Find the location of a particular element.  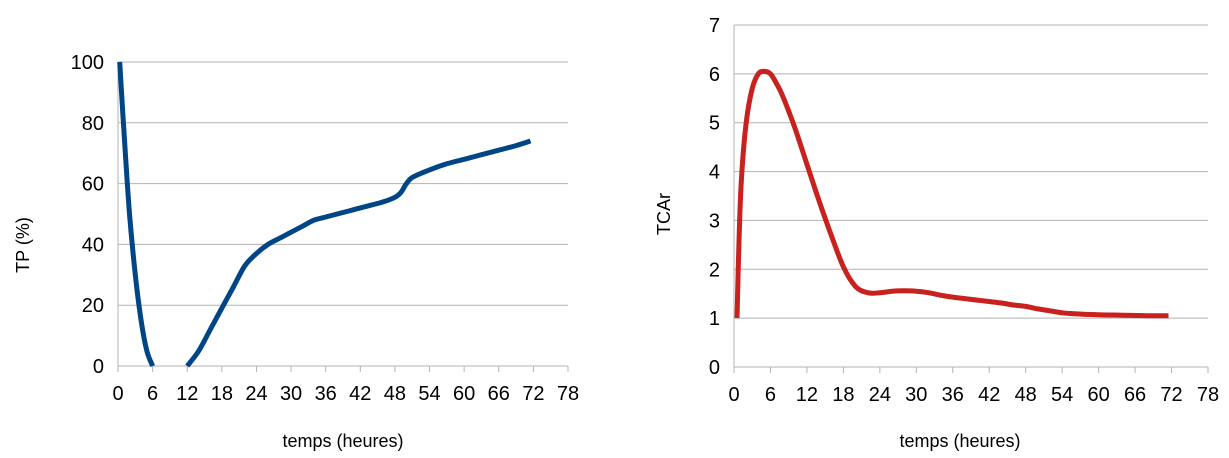

tp-x-tick-label: 18 is located at coordinates (222, 394).